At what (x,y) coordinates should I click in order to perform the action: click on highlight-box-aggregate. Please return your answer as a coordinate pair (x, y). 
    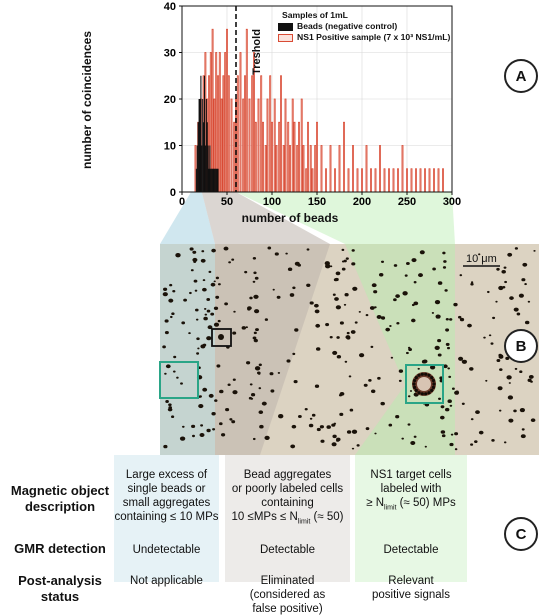
    Looking at the image, I should click on (221, 337).